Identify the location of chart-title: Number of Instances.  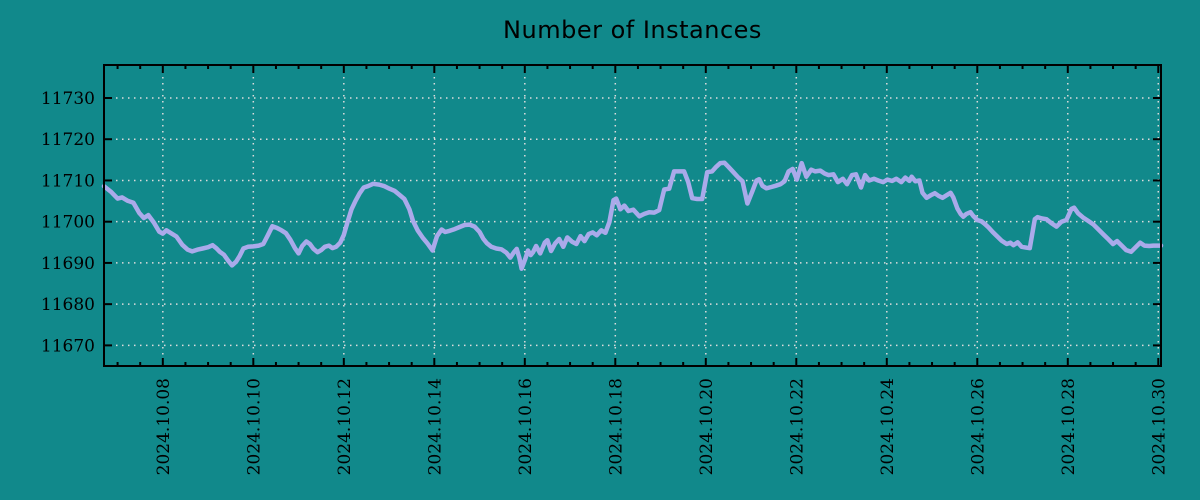
(632, 30).